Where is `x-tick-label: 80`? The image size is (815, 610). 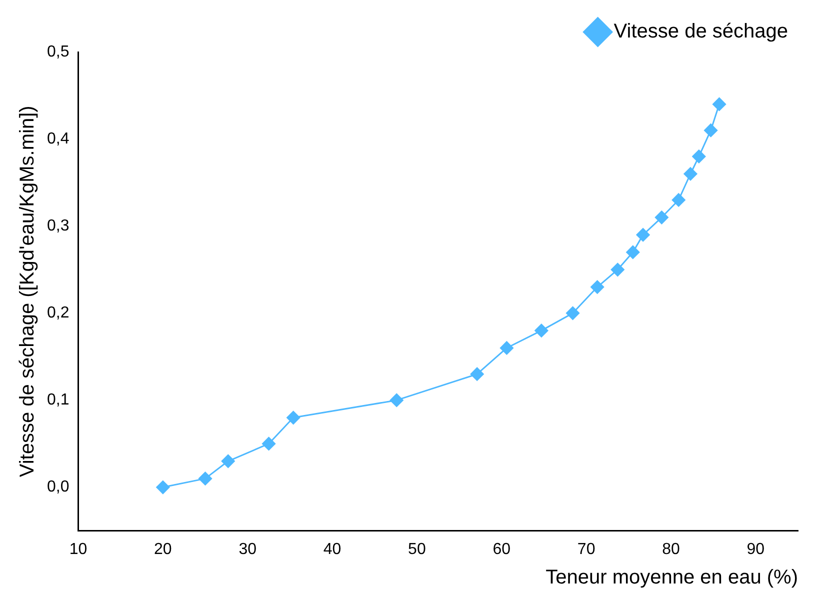
x-tick-label: 80 is located at coordinates (671, 549).